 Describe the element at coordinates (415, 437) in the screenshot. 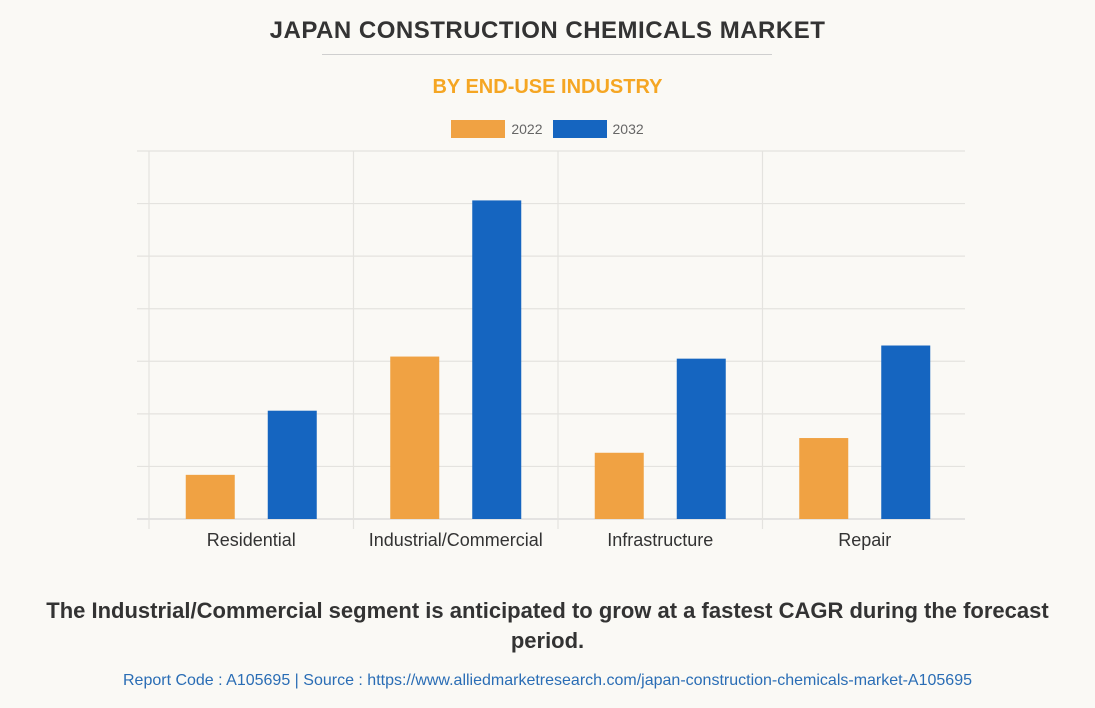

I see `bar-2022-industrial-commercial` at that location.